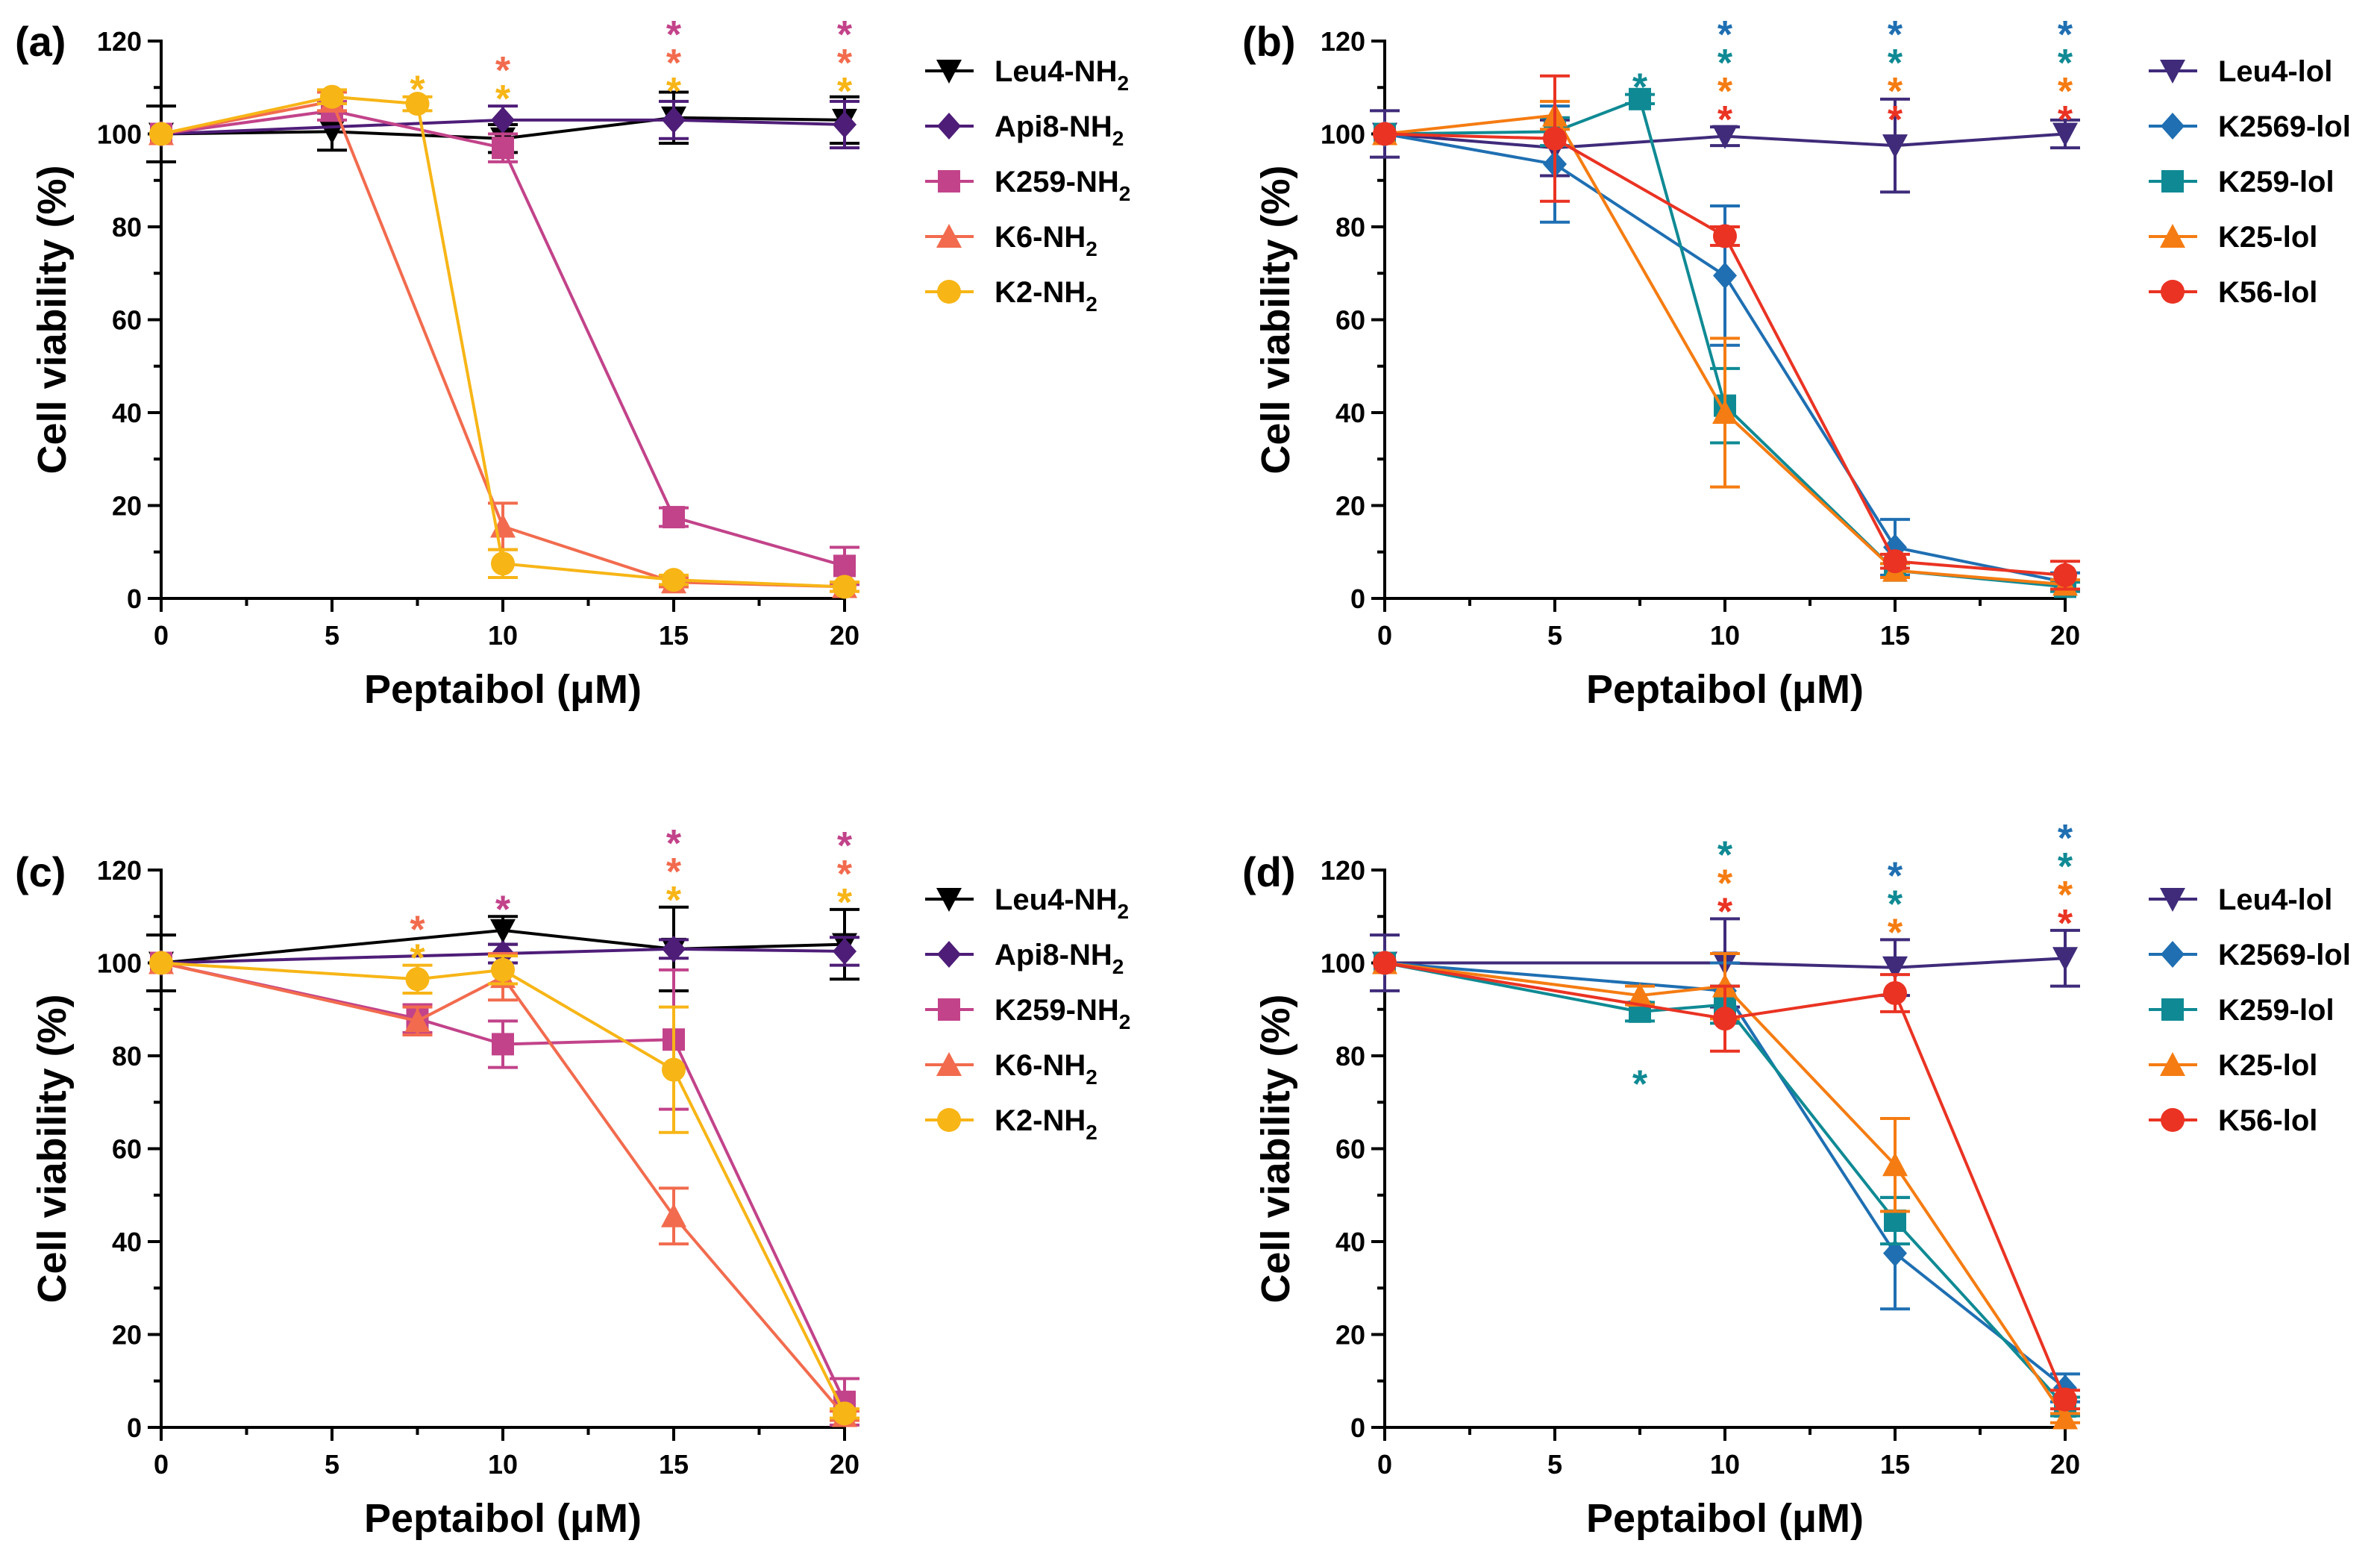  Describe the element at coordinates (2241, 182) in the screenshot. I see `legend-entry: K259-lol` at that location.